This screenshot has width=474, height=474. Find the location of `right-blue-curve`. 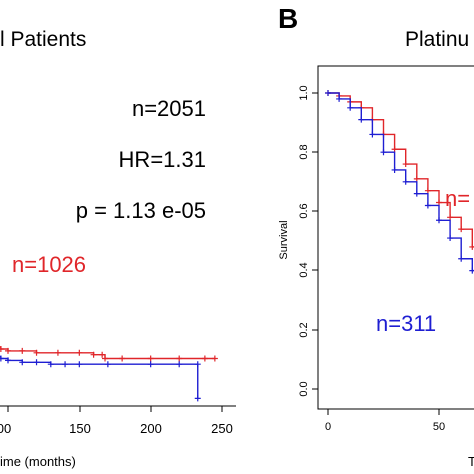

right-blue-curve is located at coordinates (401, 182).